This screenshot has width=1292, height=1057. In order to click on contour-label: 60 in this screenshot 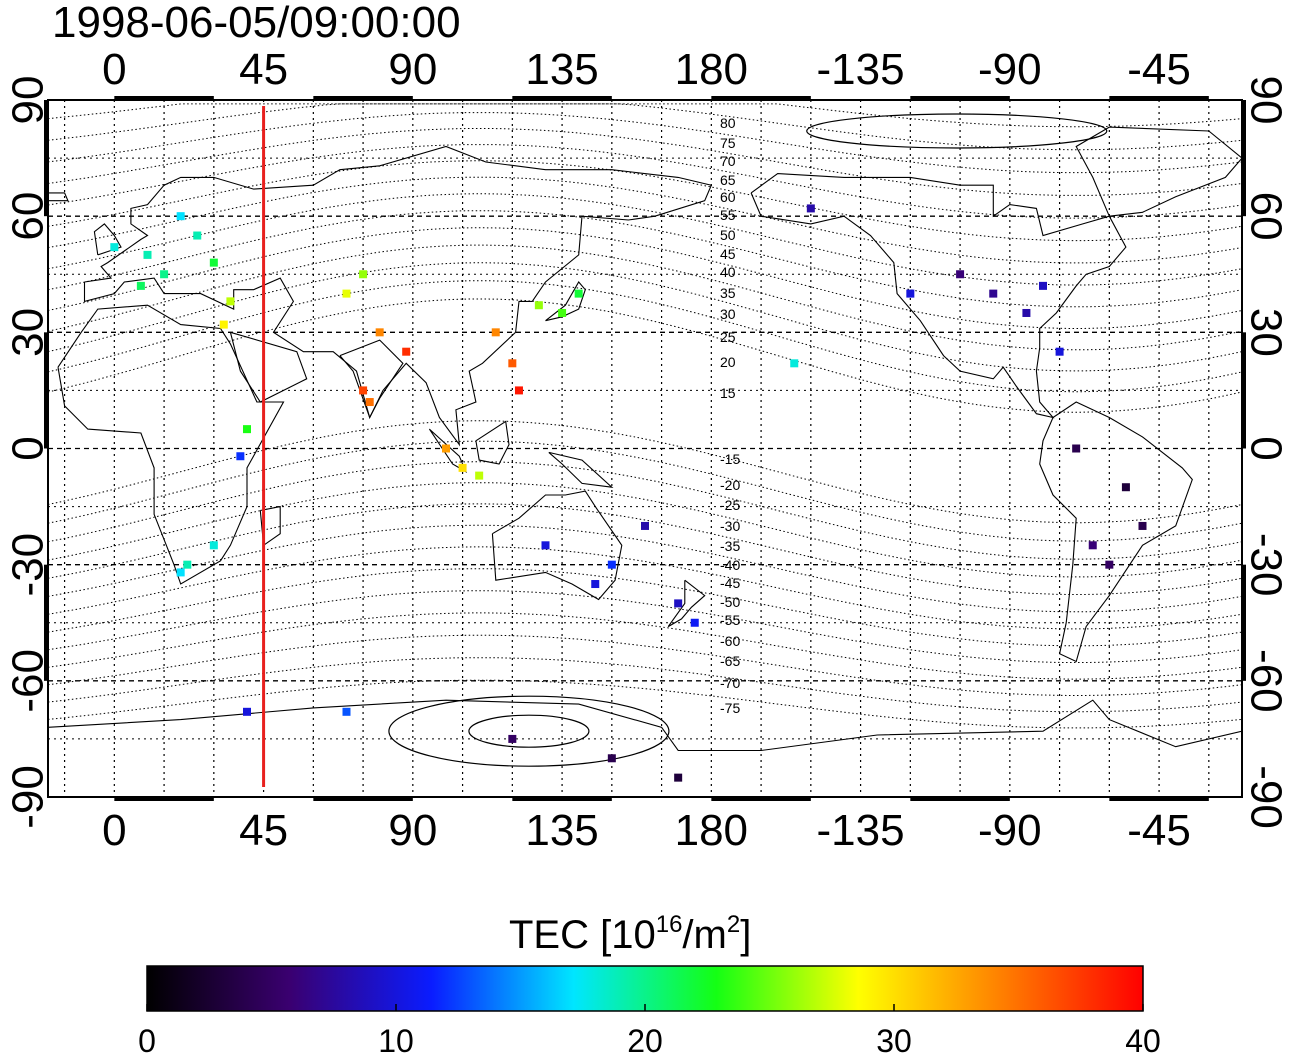, I will do `click(728, 197)`.